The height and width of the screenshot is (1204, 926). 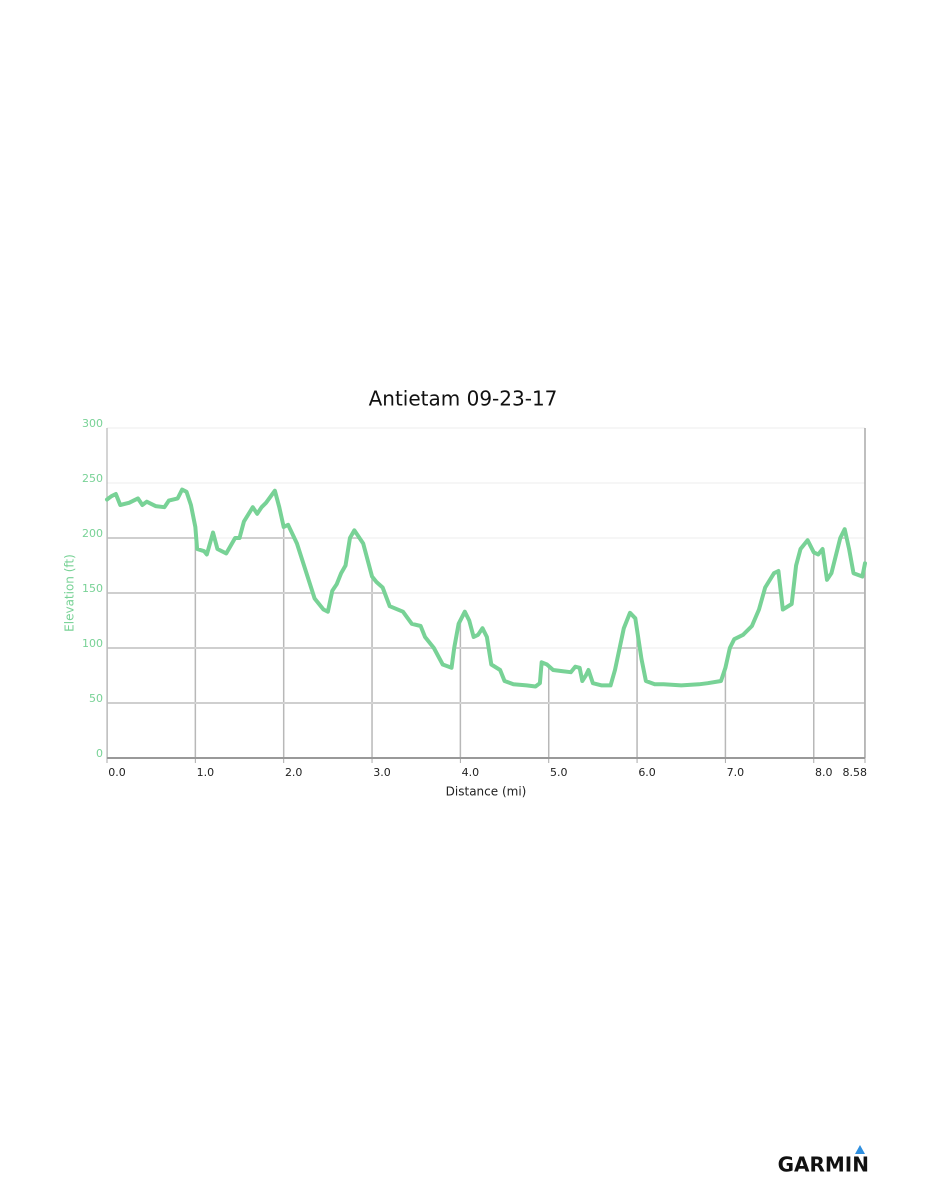 What do you see at coordinates (92, 478) in the screenshot?
I see `y-tick-label: 250` at bounding box center [92, 478].